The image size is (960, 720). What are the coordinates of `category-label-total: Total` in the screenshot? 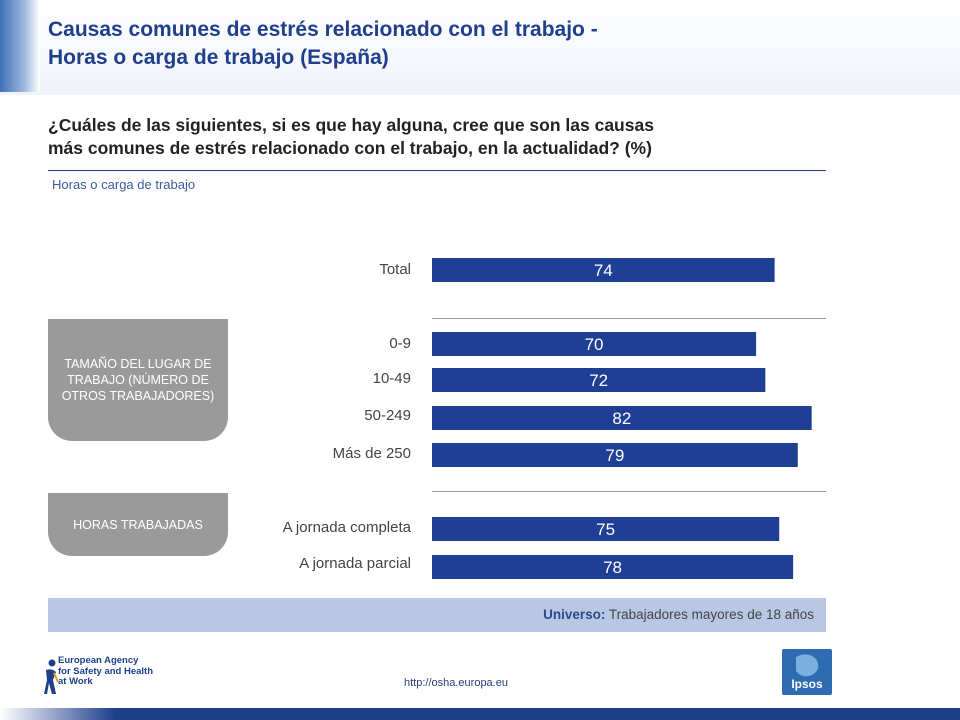 It's located at (395, 269).